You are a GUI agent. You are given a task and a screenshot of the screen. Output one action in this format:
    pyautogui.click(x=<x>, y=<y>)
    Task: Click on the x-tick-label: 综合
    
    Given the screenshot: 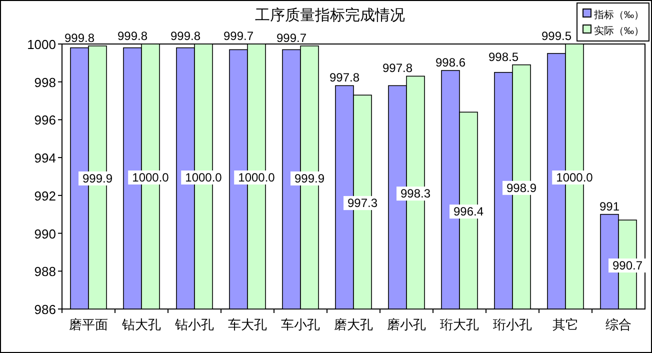 What is the action you would take?
    pyautogui.click(x=619, y=324)
    